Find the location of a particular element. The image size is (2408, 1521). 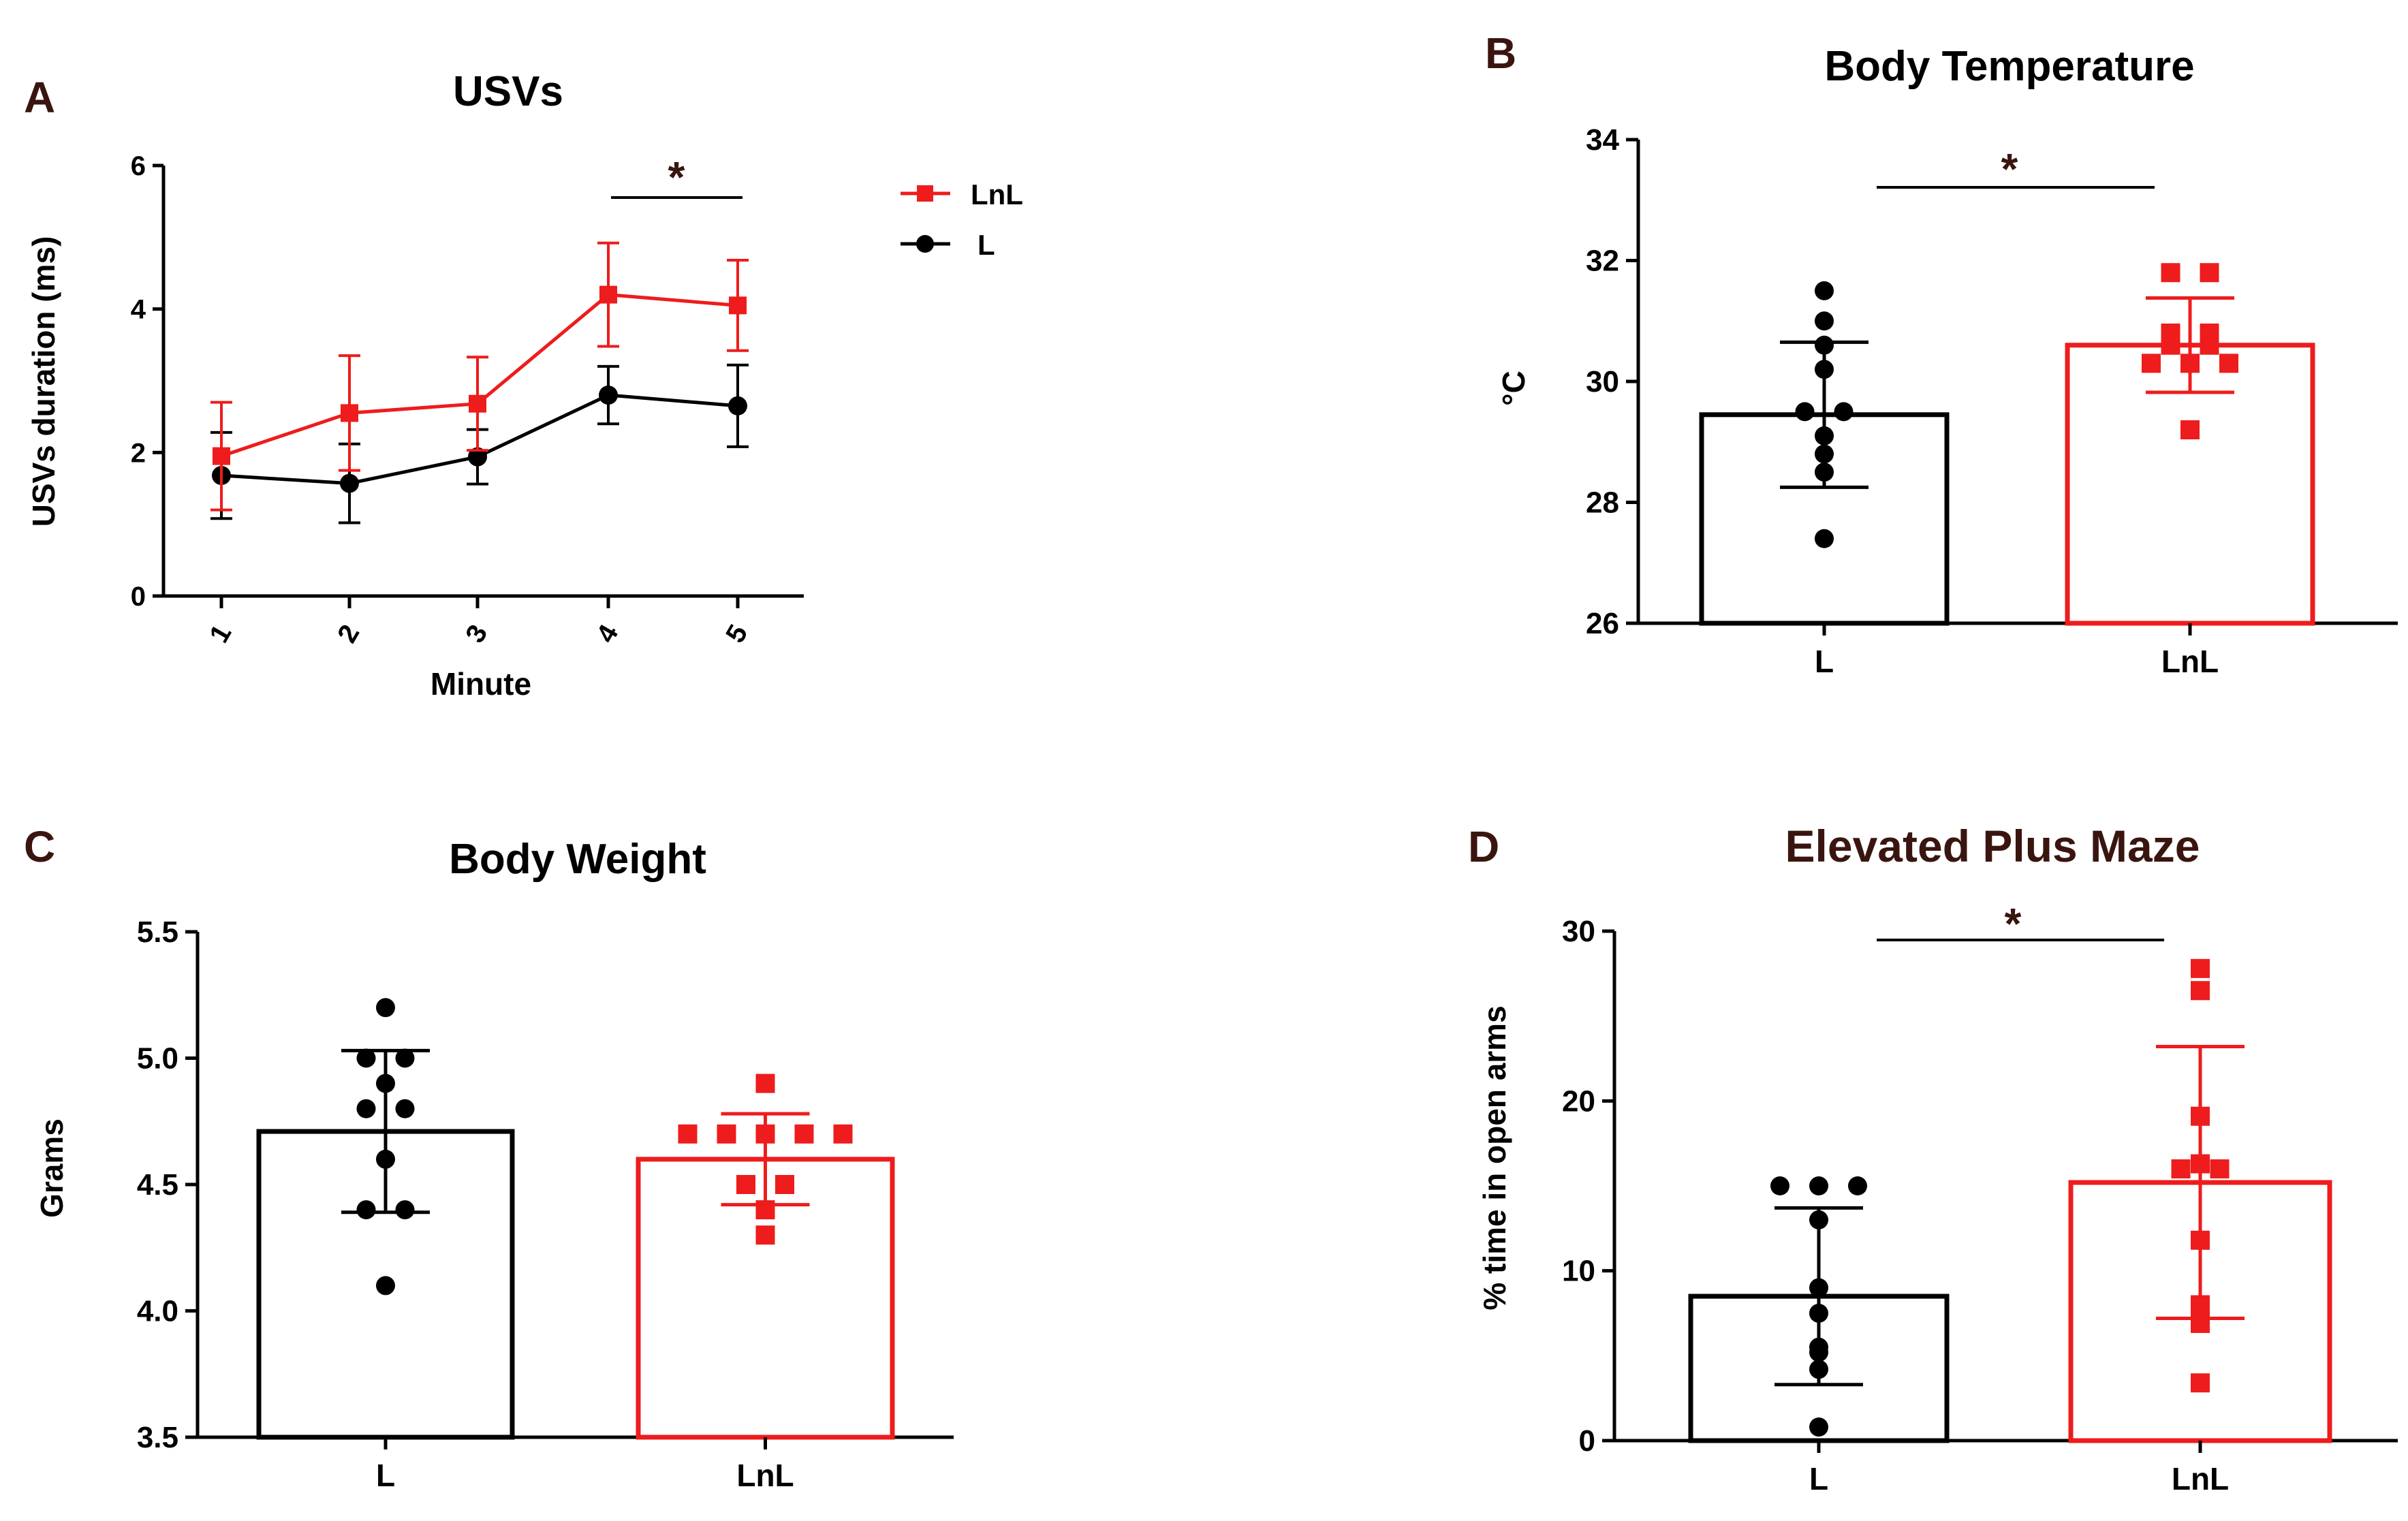

panel-a-x-tick-label: 5 is located at coordinates (736, 634).